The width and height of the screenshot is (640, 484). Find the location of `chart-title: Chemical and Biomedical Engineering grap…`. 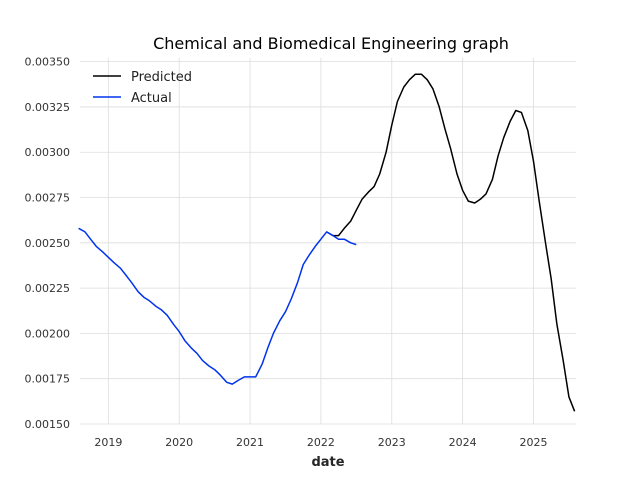

chart-title: Chemical and Biomedical Engineering grap… is located at coordinates (331, 43).